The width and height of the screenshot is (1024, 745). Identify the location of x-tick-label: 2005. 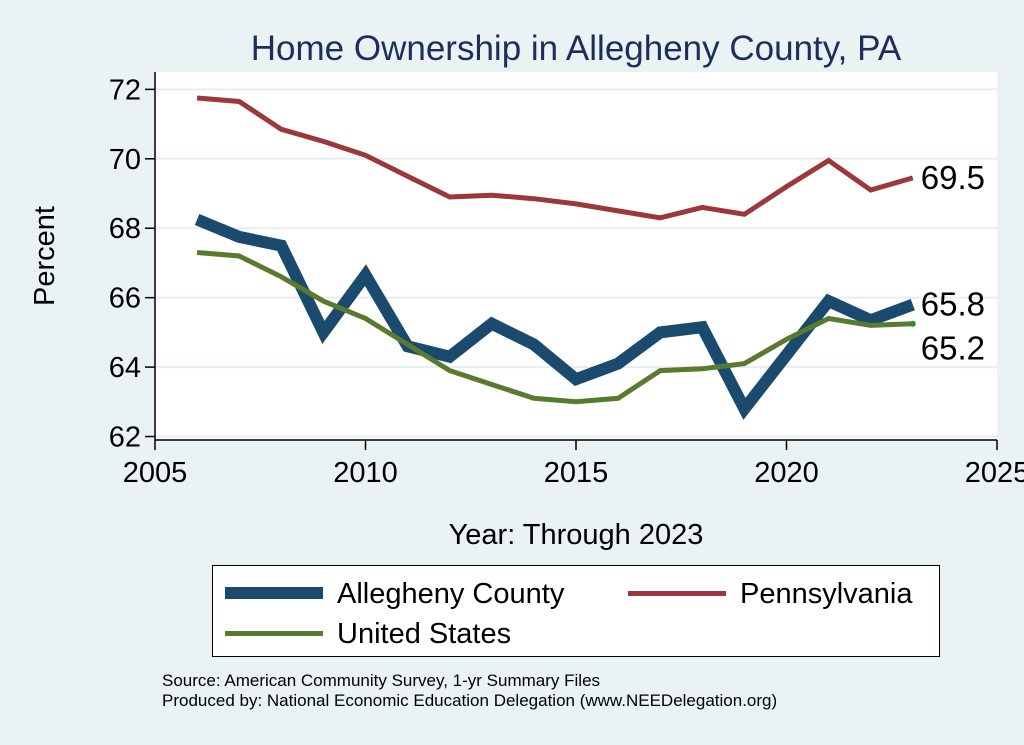
(155, 473).